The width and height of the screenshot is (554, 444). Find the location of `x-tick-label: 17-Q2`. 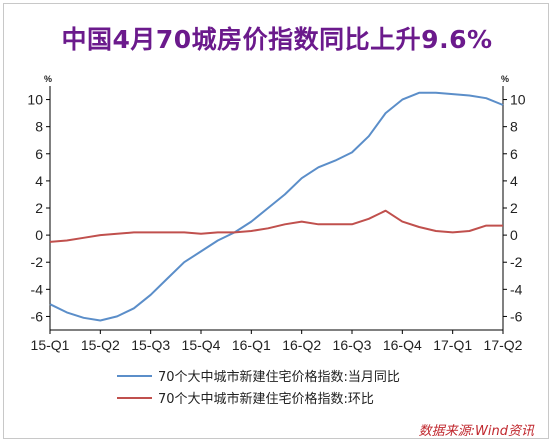

x-tick-label: 17-Q2 is located at coordinates (503, 345).